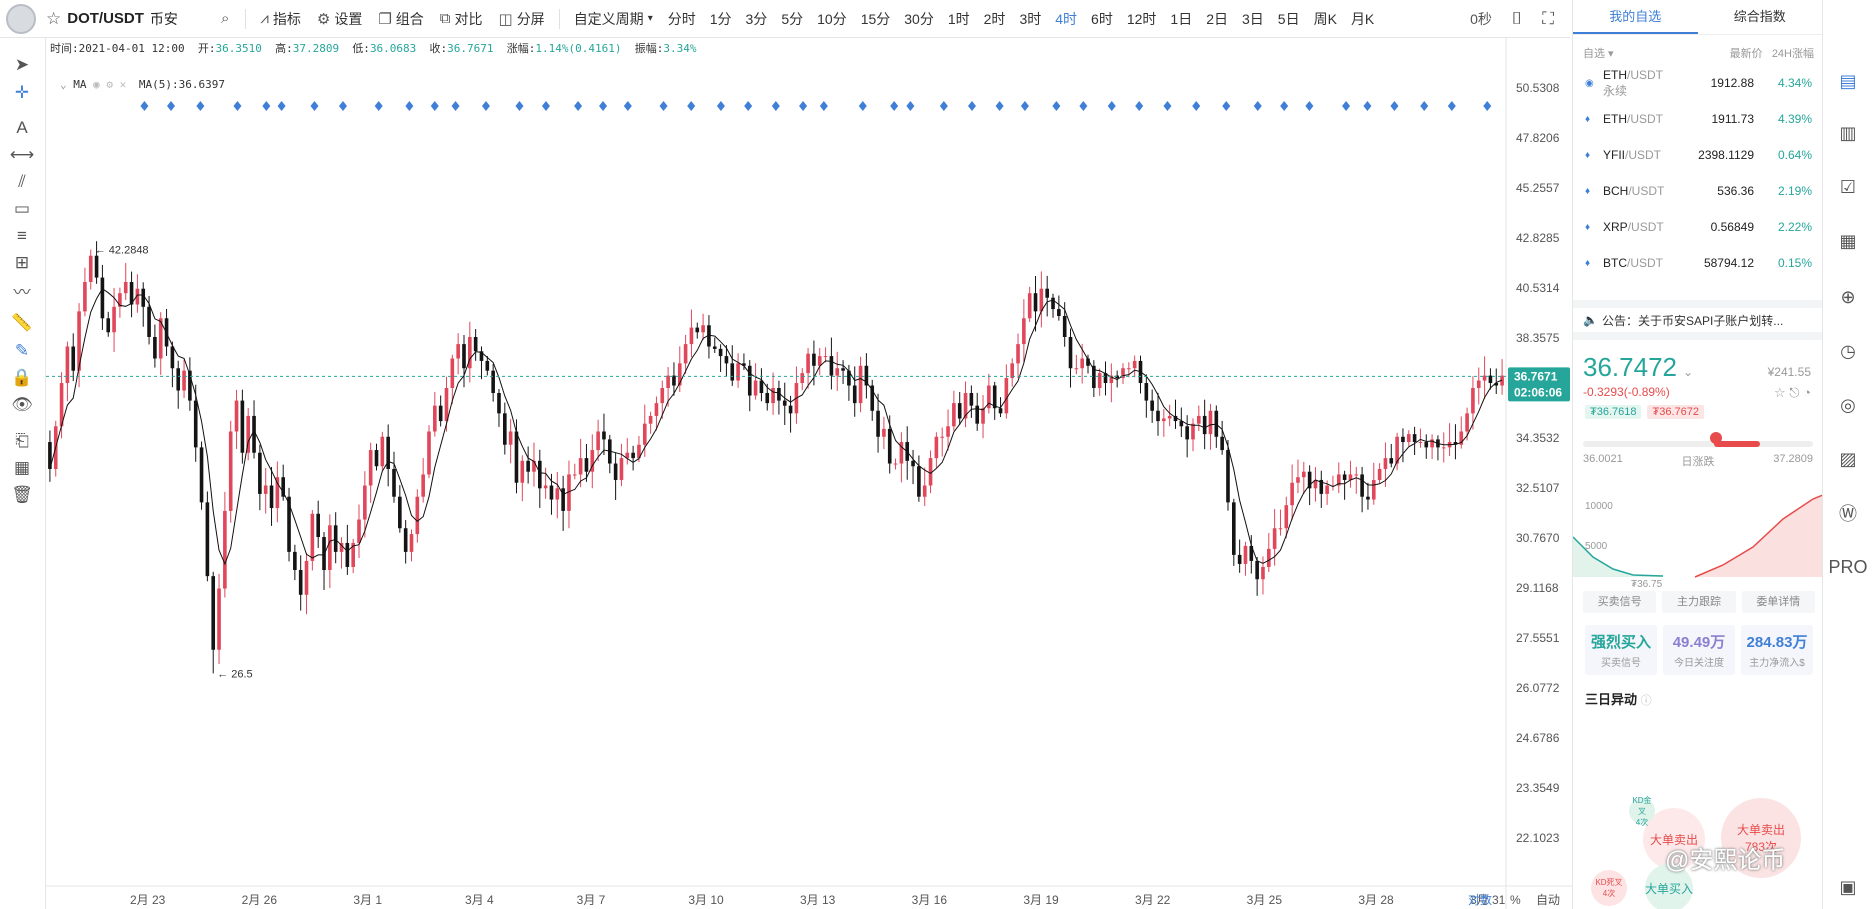 The height and width of the screenshot is (909, 1872). I want to click on period-5: 15分, so click(875, 18).